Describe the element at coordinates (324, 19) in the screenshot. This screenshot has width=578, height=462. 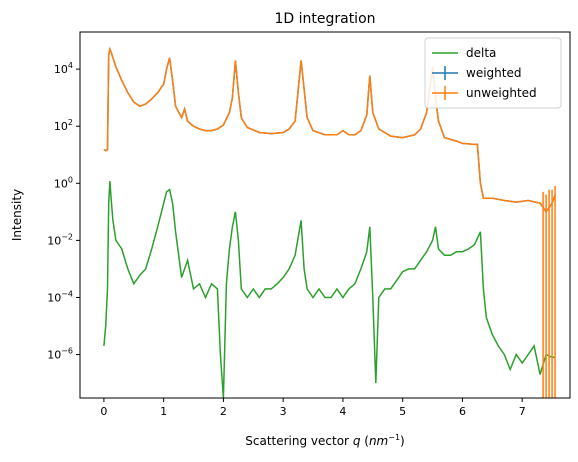
I see `chart-title: 1D integration` at that location.